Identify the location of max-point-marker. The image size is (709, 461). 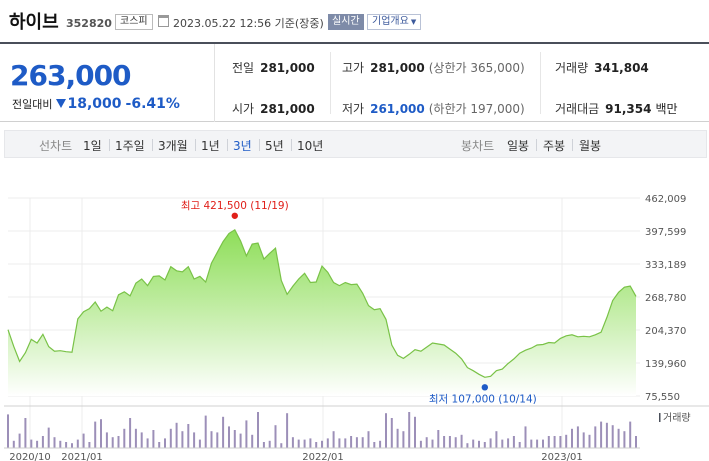
(234, 215).